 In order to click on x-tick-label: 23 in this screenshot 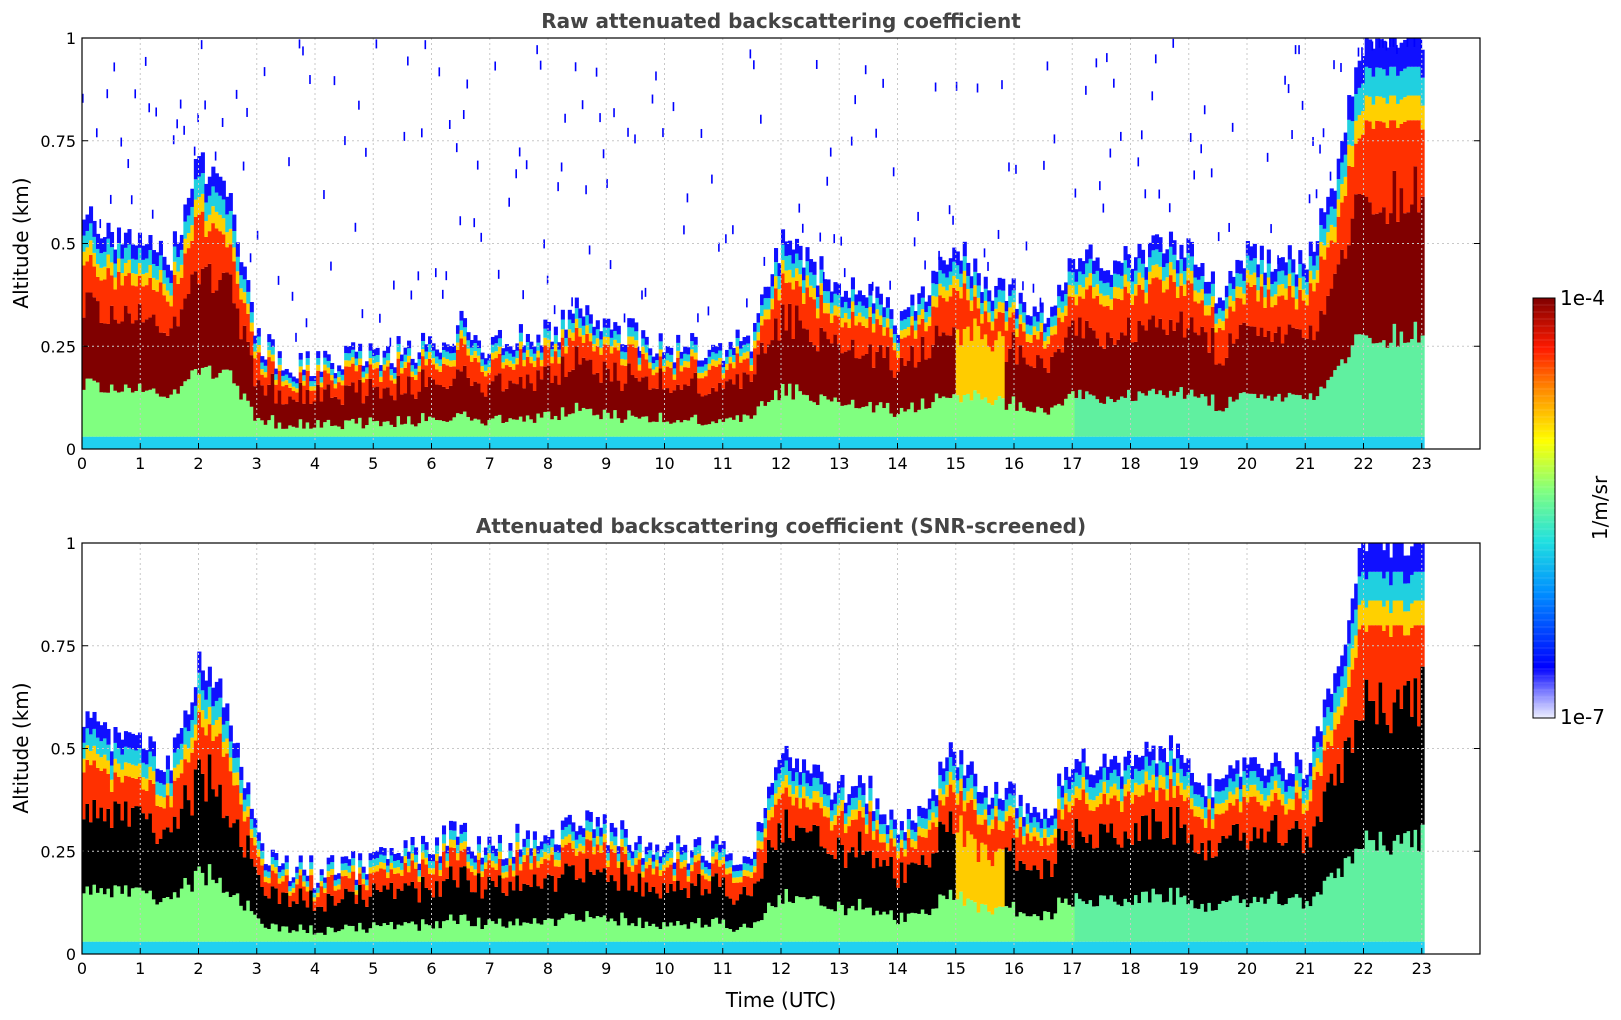, I will do `click(1422, 463)`.